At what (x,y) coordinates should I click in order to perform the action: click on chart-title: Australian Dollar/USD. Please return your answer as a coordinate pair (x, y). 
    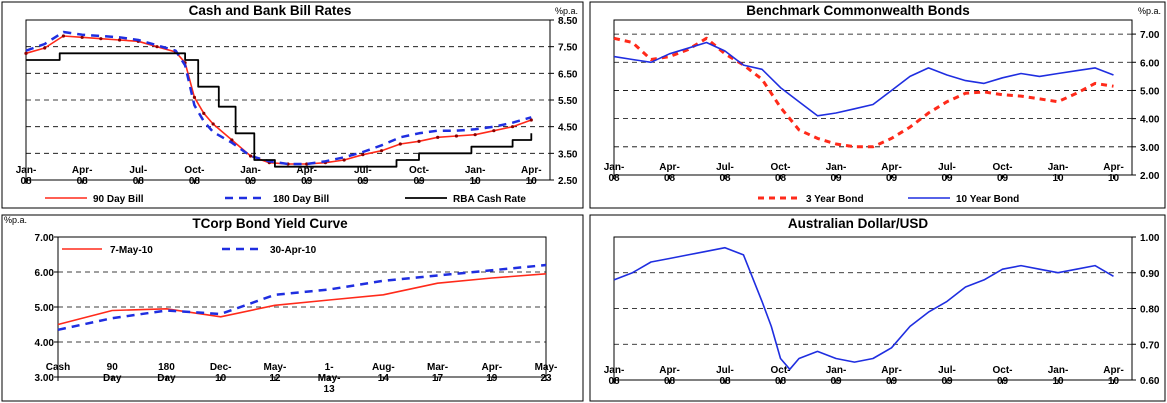
    Looking at the image, I should click on (858, 223).